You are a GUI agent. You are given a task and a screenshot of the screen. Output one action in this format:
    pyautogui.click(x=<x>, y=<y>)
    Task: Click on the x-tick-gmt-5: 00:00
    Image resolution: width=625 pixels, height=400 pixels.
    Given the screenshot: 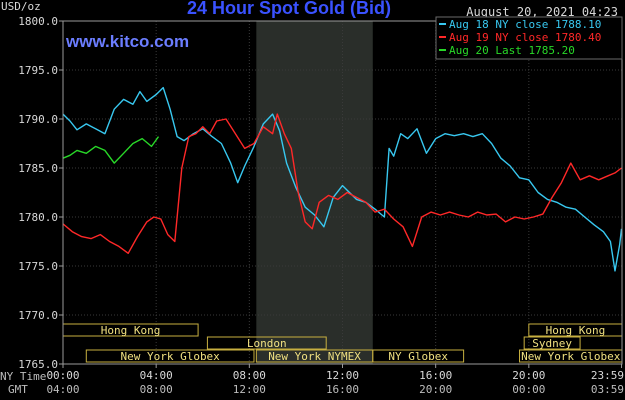 What is the action you would take?
    pyautogui.click(x=528, y=389)
    